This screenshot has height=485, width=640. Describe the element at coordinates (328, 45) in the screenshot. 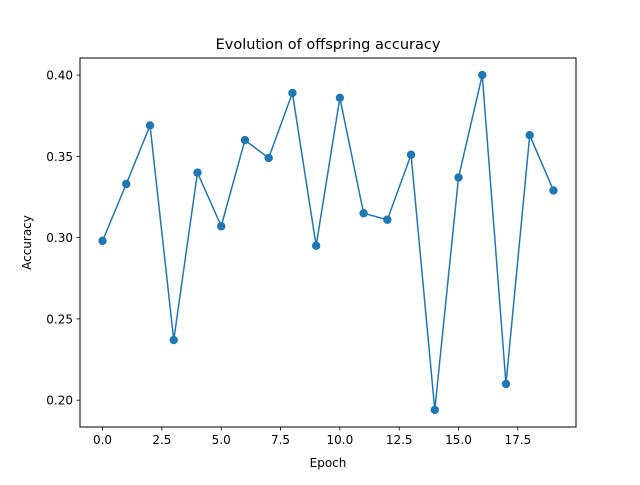

I see `chart-title: Evolution of offspring accuracy` at that location.